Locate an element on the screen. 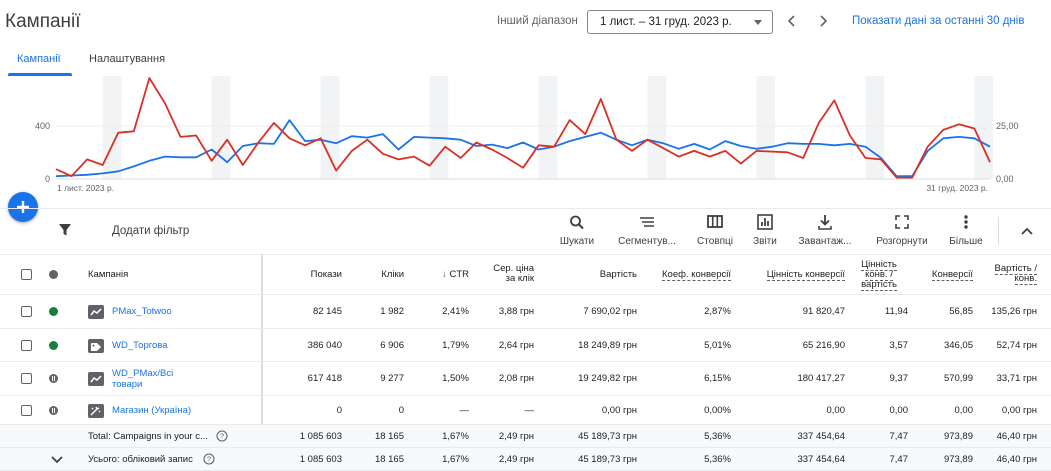 This screenshot has width=1051, height=471. filter-icon is located at coordinates (65, 230).